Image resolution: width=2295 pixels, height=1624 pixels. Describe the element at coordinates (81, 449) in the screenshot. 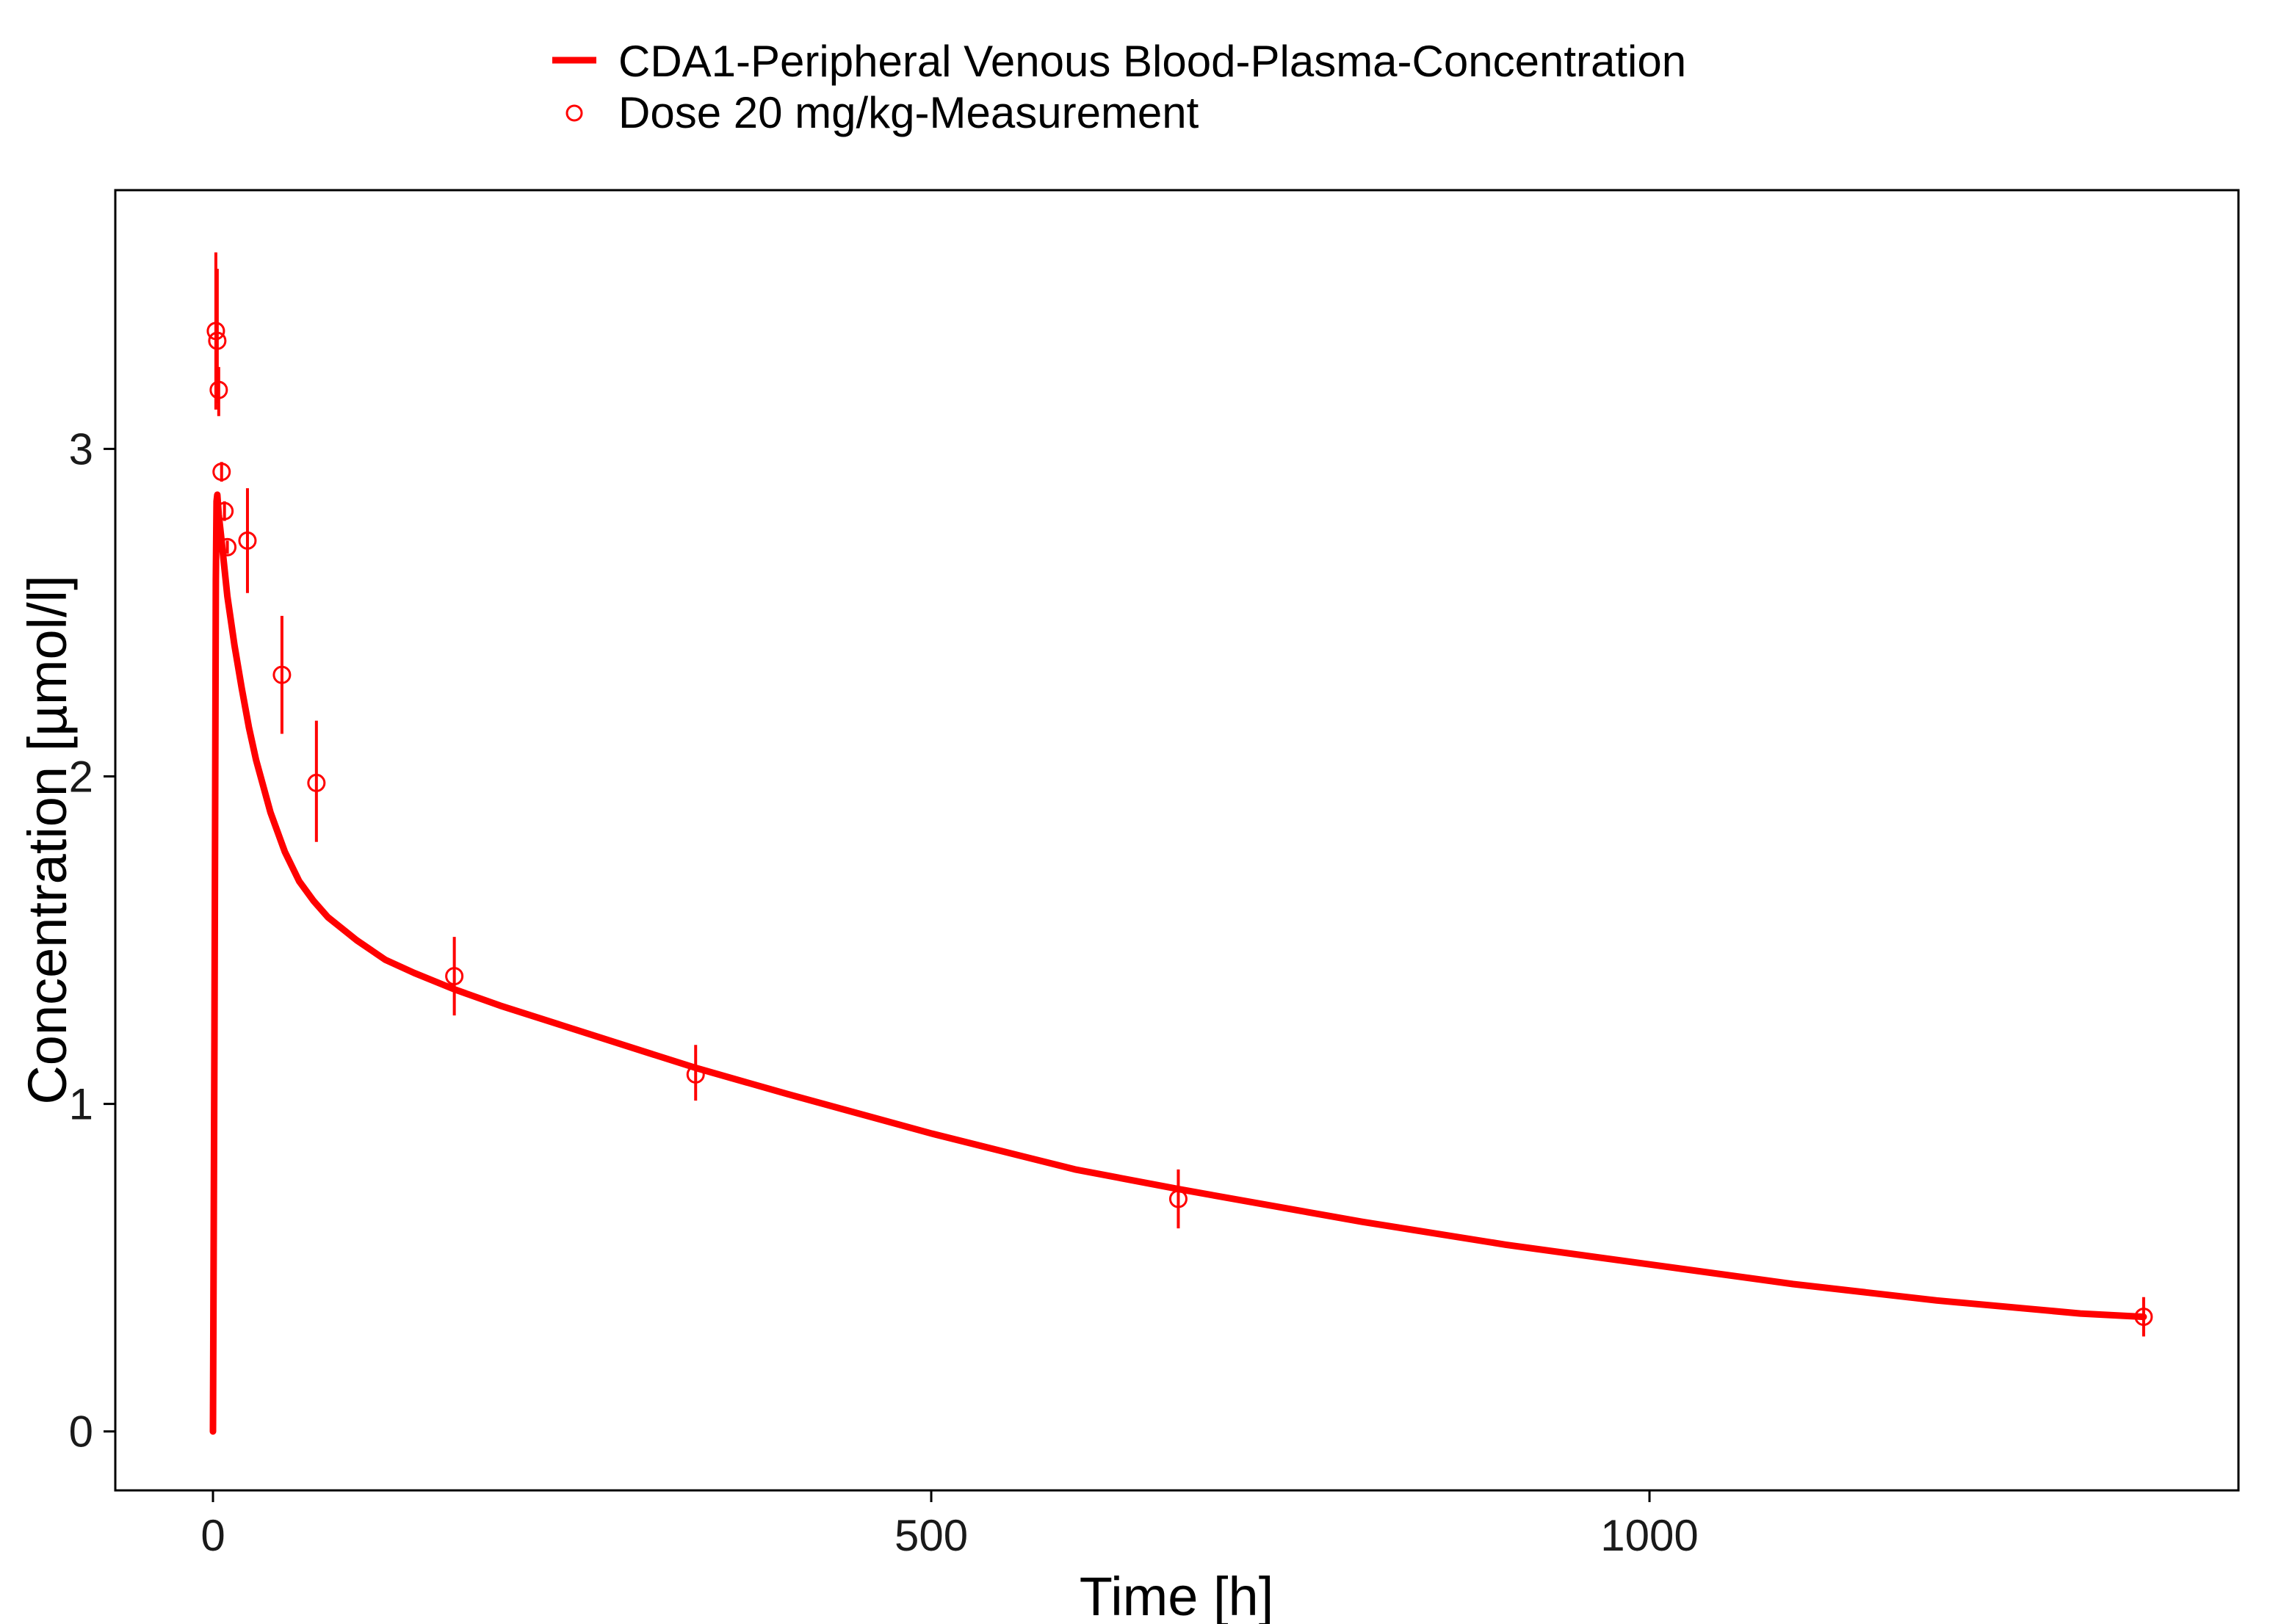

I see `y-tick-label: 3` at that location.